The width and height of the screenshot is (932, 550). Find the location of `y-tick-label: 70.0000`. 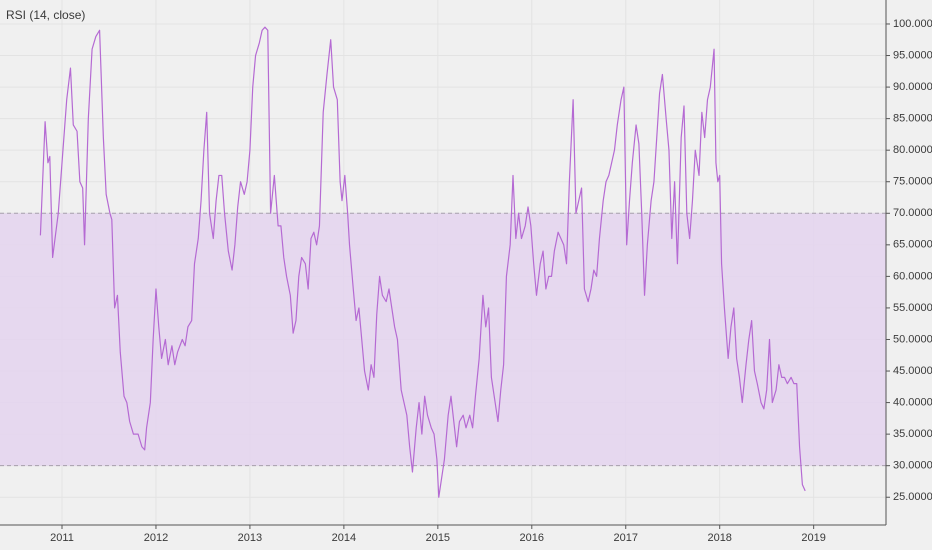

y-tick-label: 70.0000 is located at coordinates (912, 213).